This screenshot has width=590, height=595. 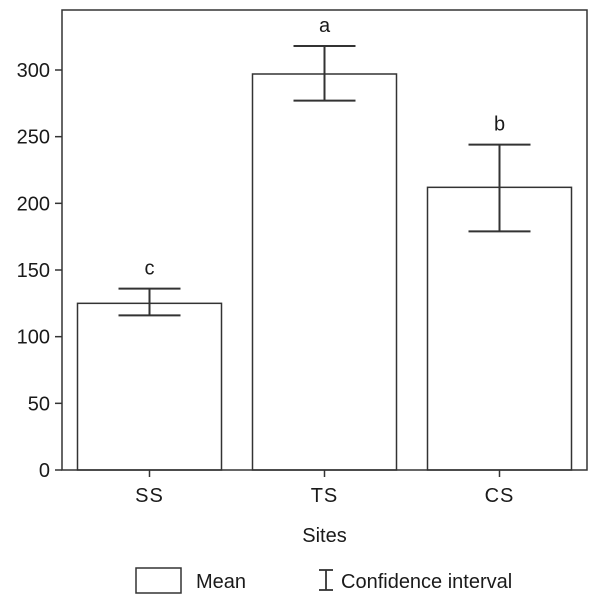 What do you see at coordinates (426, 582) in the screenshot?
I see `legend-ci-label: Confidence interval` at bounding box center [426, 582].